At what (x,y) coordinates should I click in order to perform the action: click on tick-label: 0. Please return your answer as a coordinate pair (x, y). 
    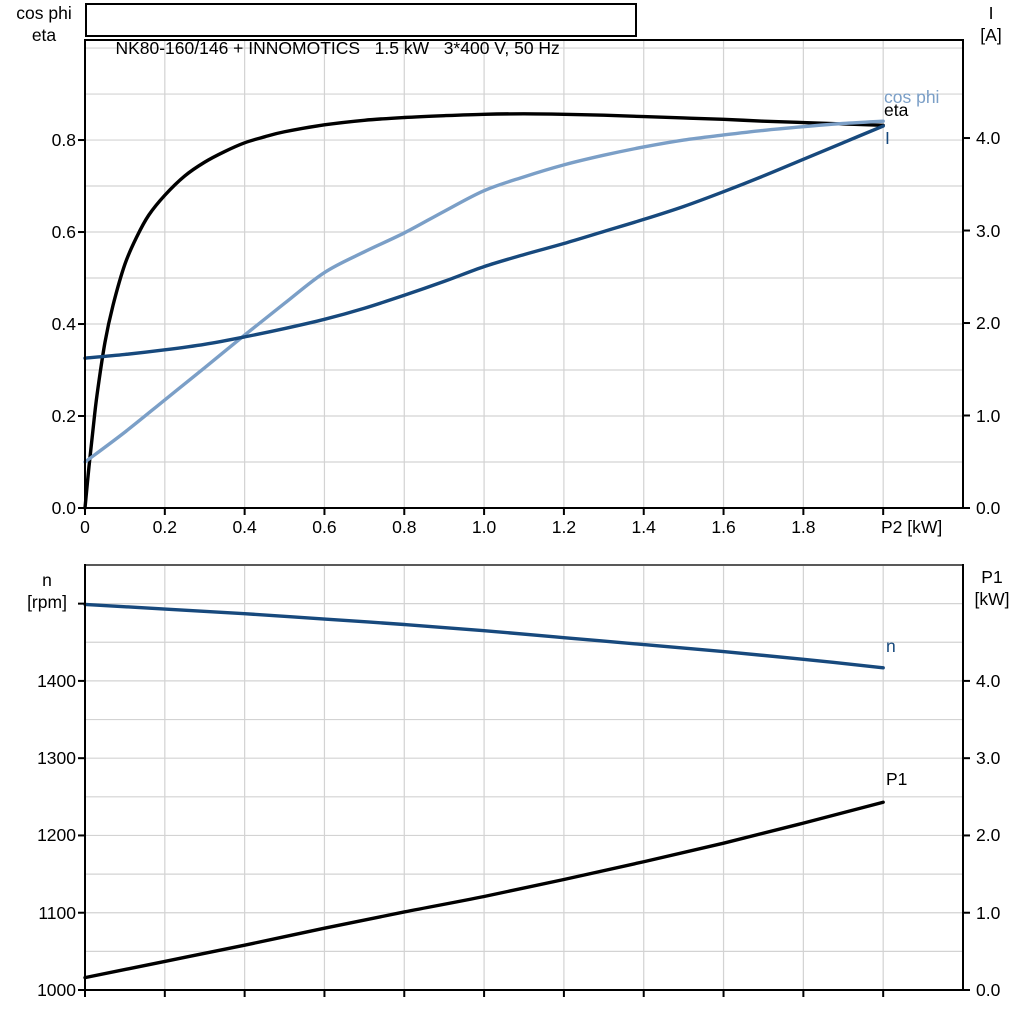
    Looking at the image, I should click on (85, 527).